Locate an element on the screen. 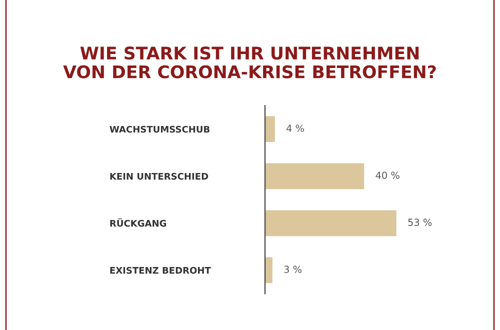 This screenshot has width=500, height=330. data-label: 4 % is located at coordinates (295, 128).